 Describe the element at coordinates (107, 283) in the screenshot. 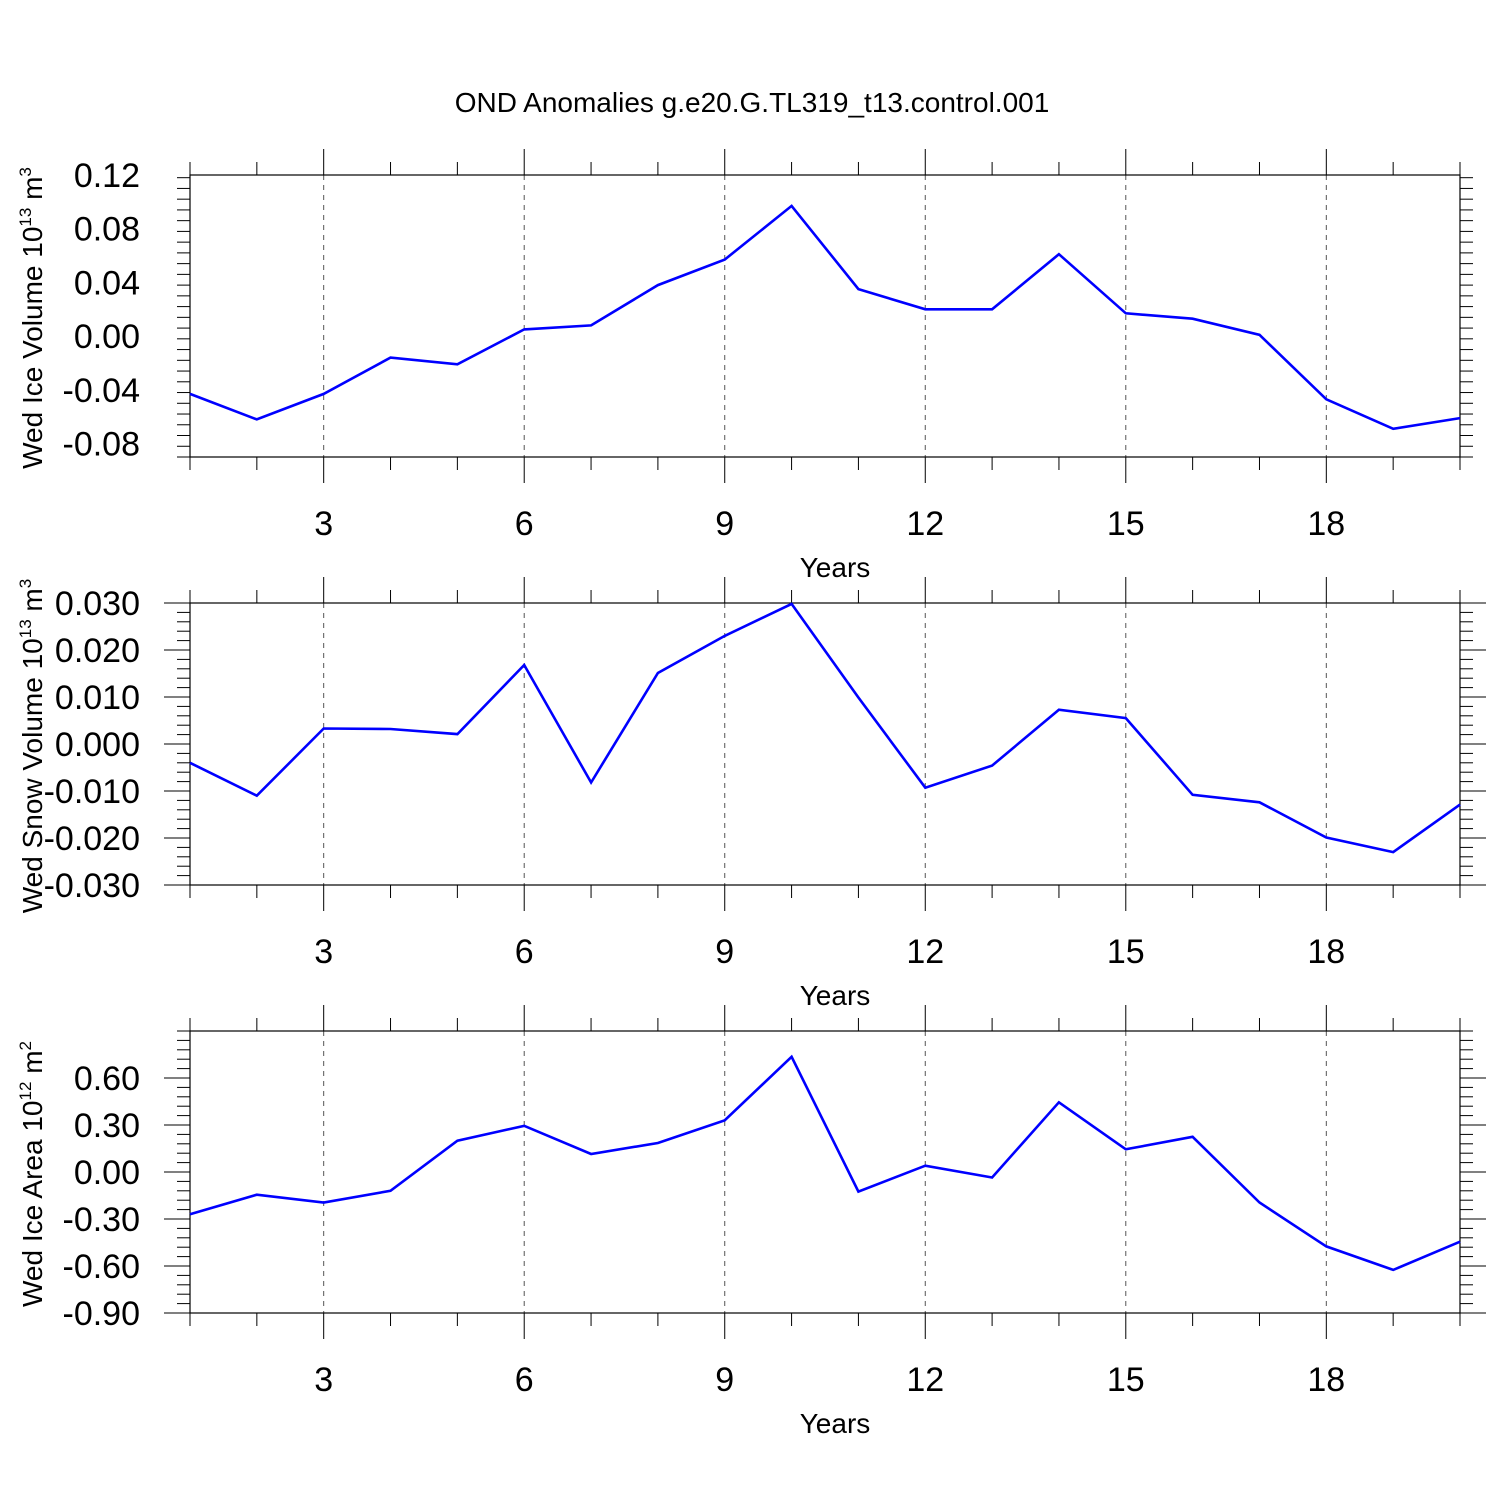

I see `y-tick-label: 0.04` at that location.